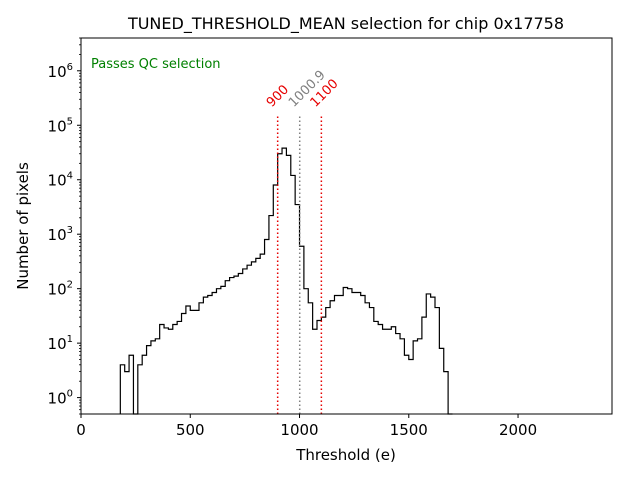 This screenshot has width=640, height=480. Describe the element at coordinates (60, 398) in the screenshot. I see `y-tick-label: 10⁰` at that location.